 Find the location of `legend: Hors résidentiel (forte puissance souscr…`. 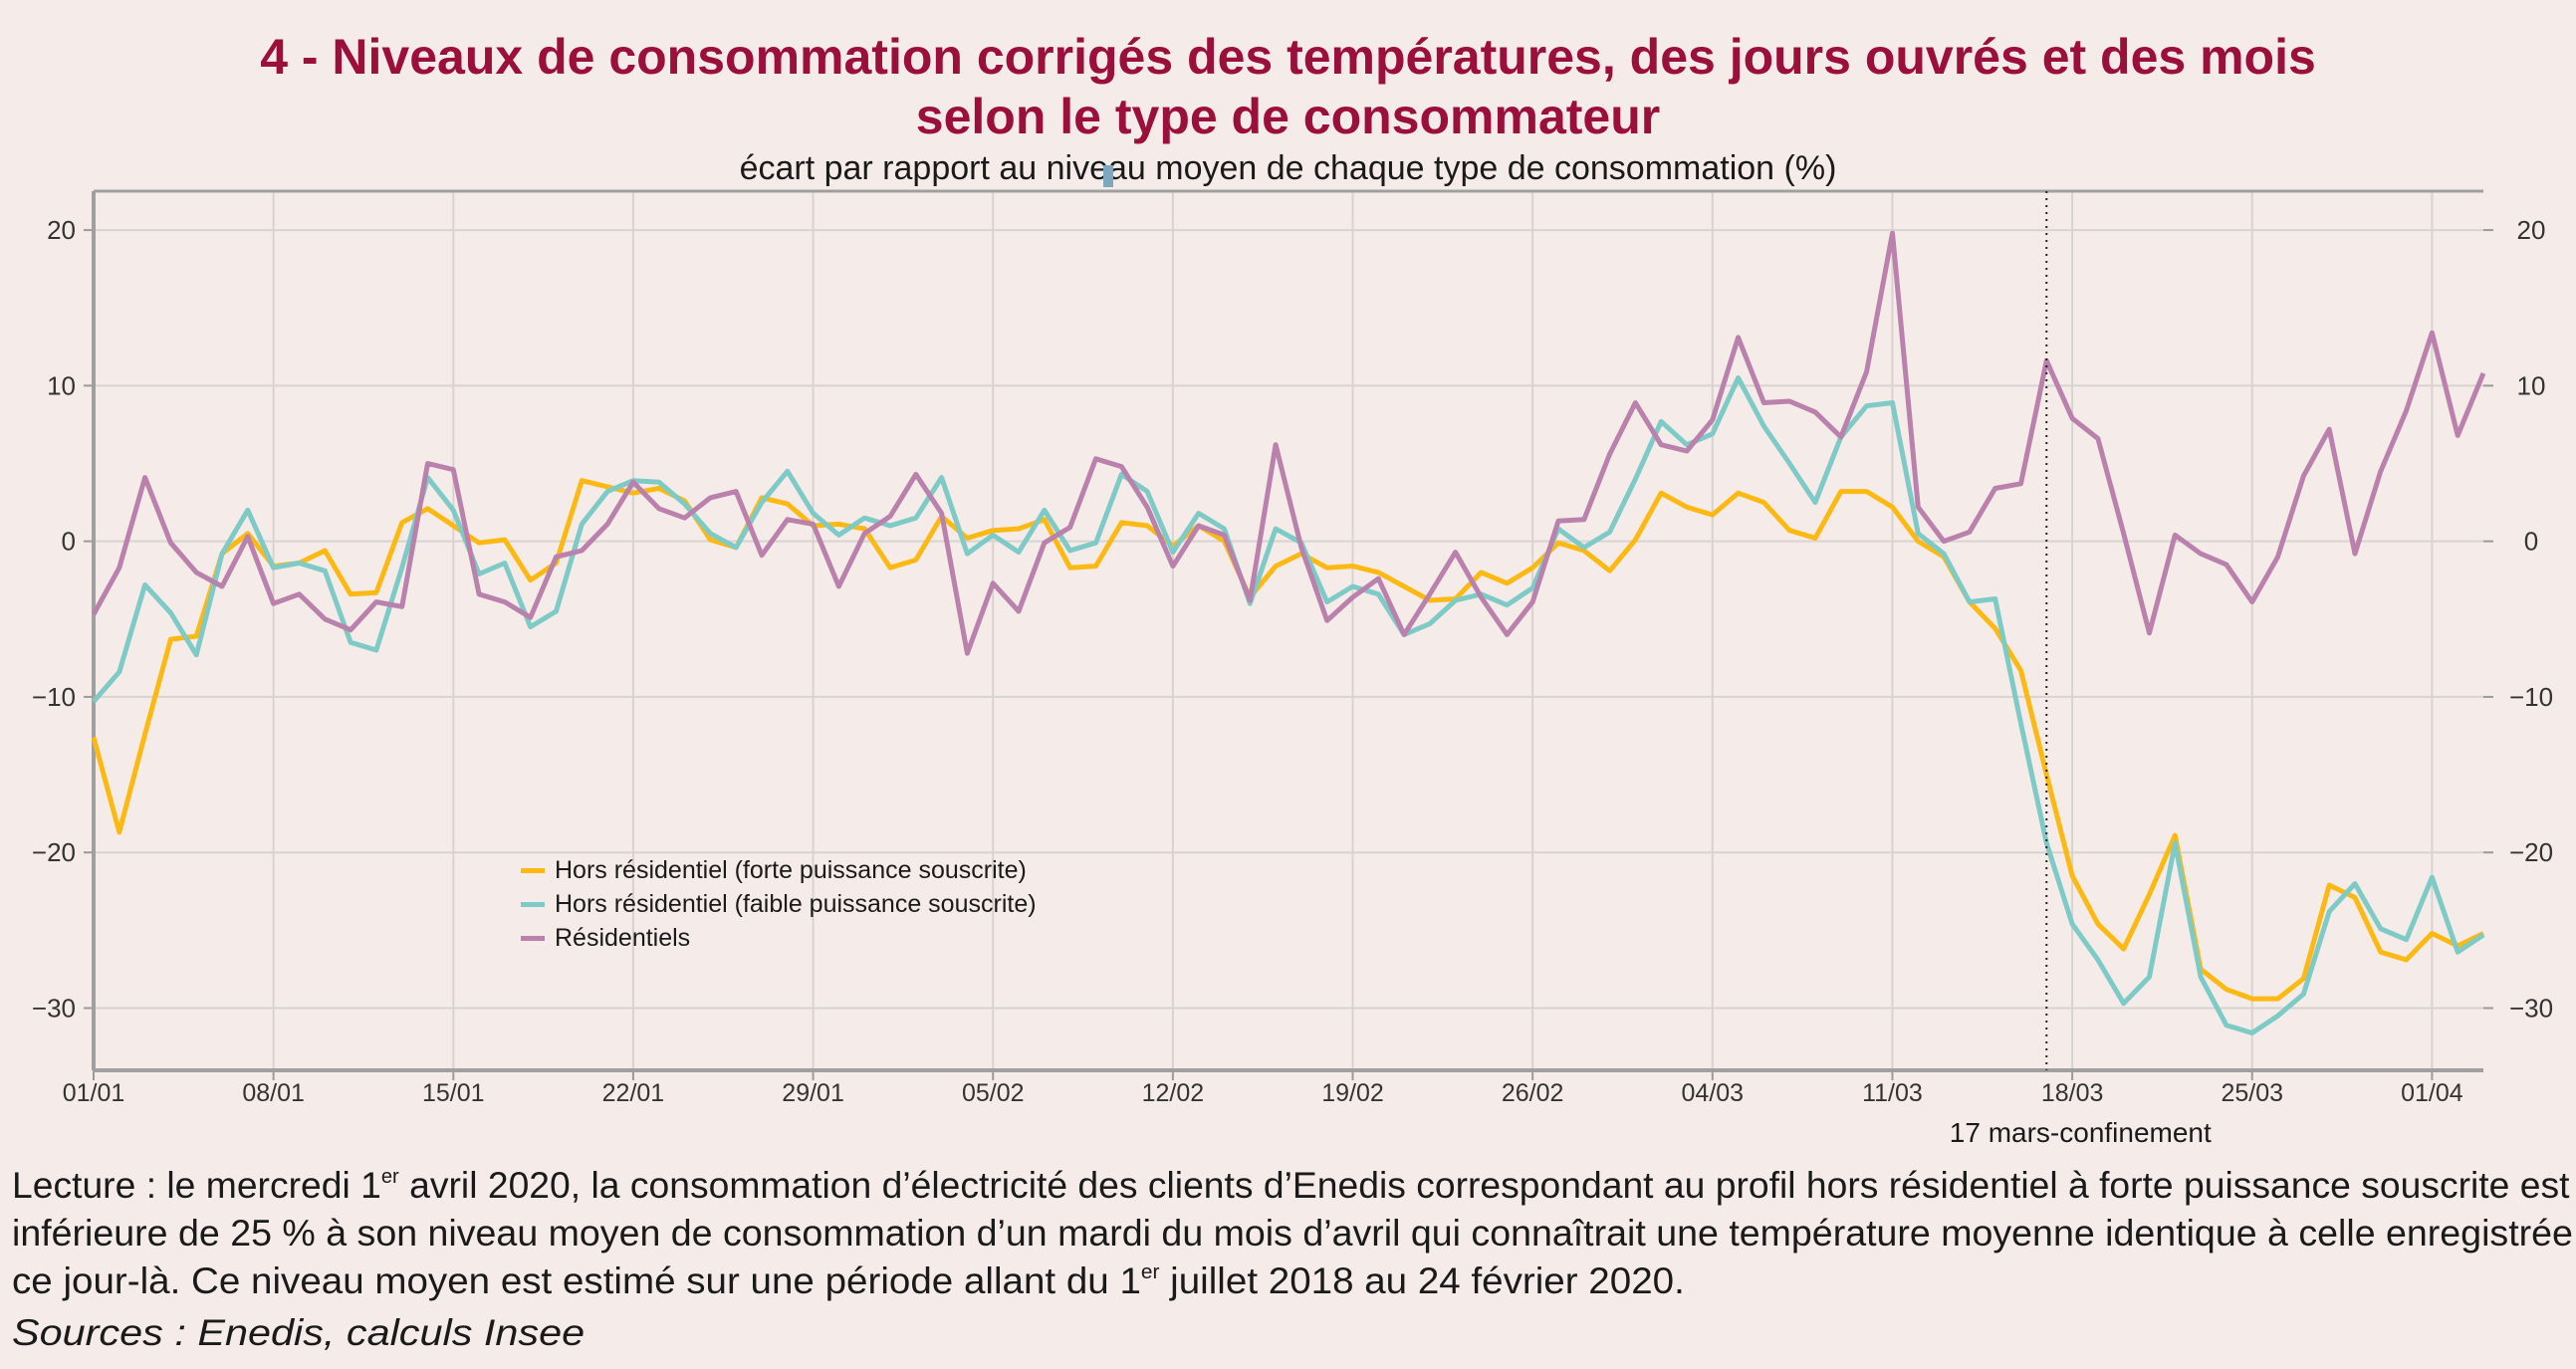

legend: Hors résidentiel (forte puissance souscr… is located at coordinates (779, 904).